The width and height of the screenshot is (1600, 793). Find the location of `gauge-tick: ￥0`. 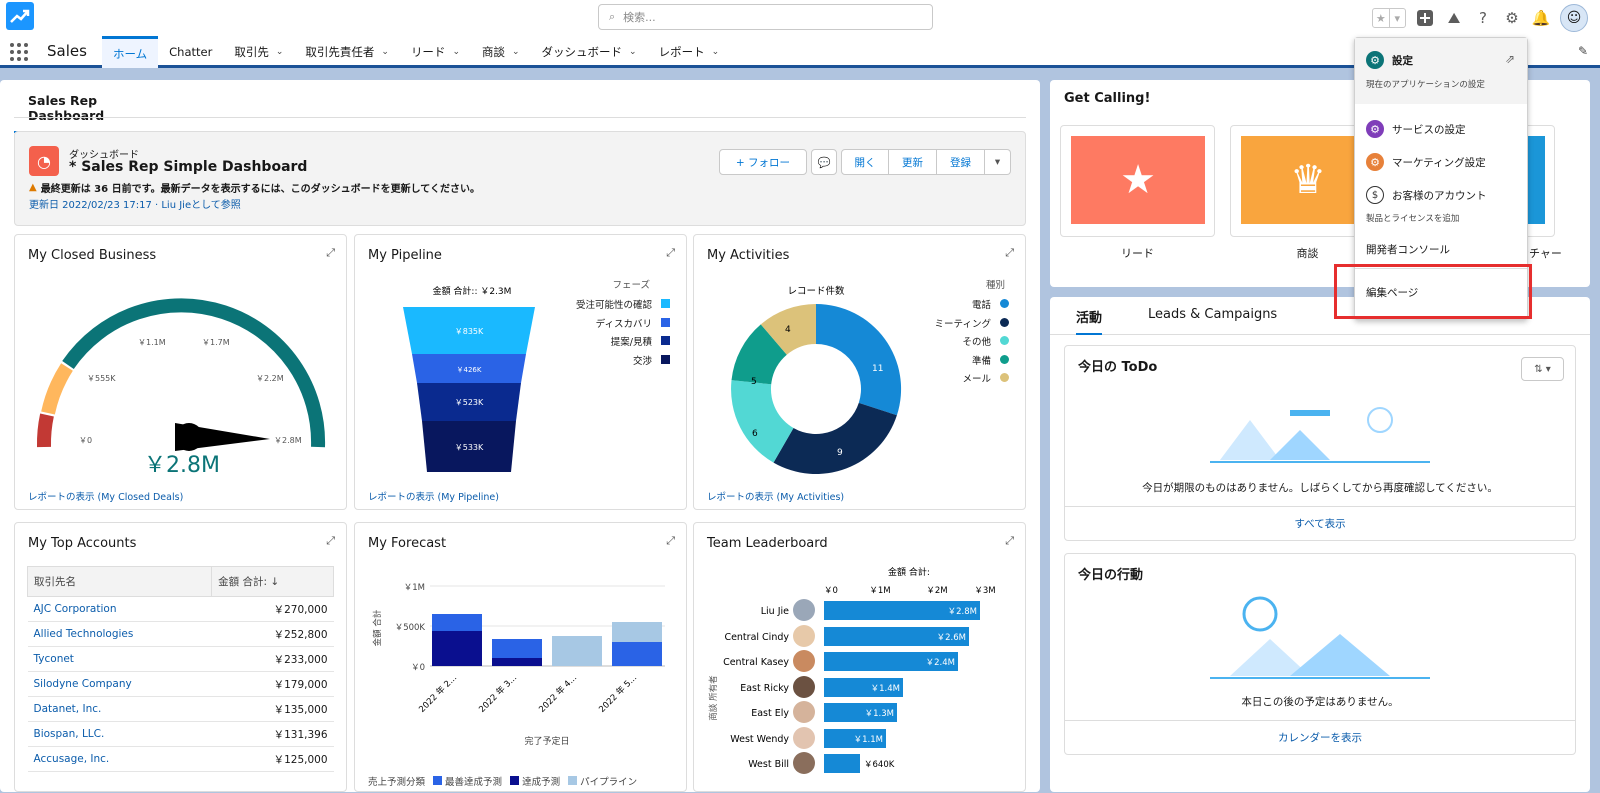

gauge-tick: ￥0 is located at coordinates (85, 440).